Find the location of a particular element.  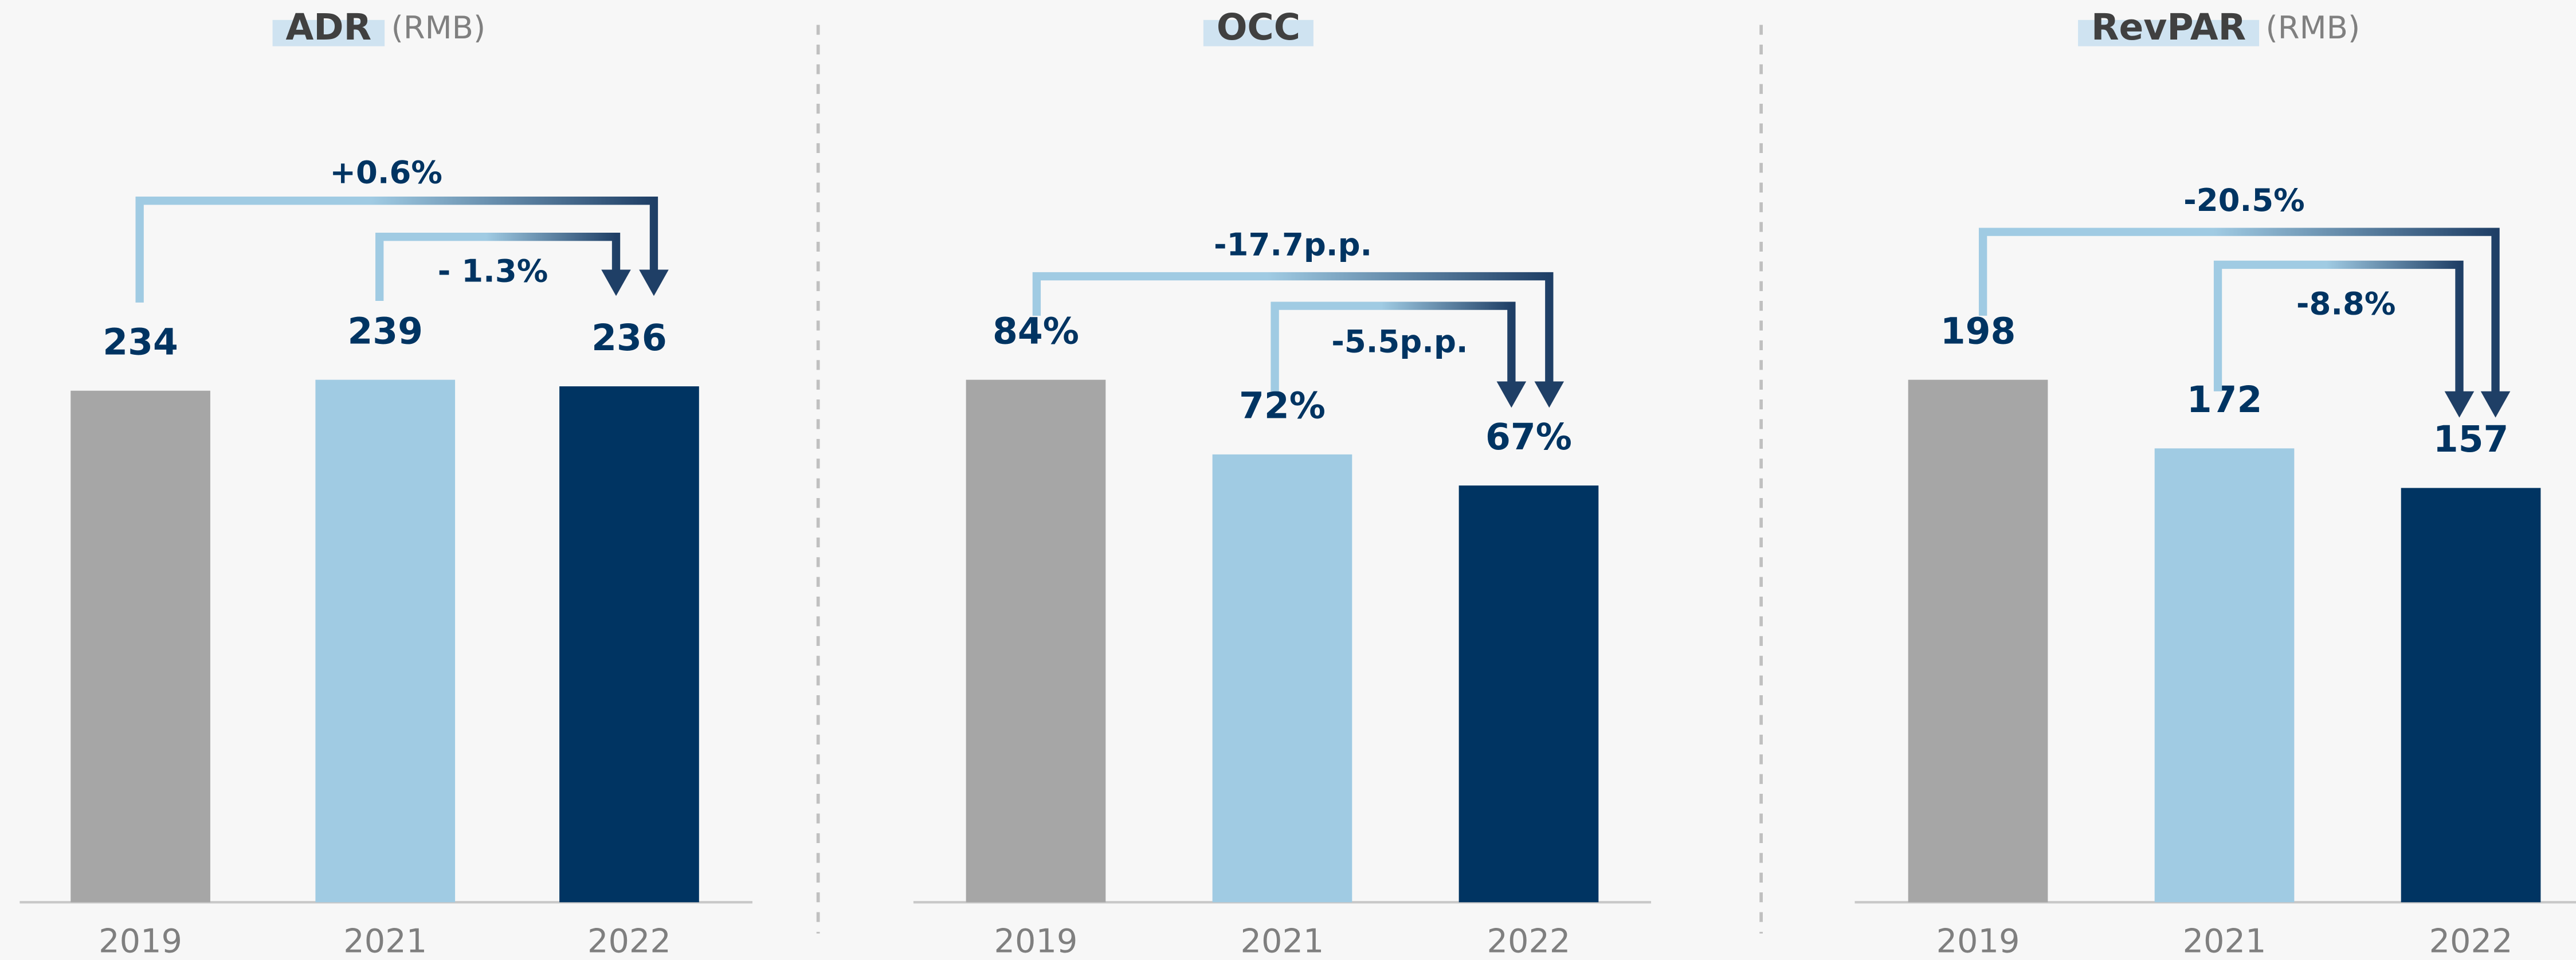

change-label: -17.7p.p. is located at coordinates (1293, 245).